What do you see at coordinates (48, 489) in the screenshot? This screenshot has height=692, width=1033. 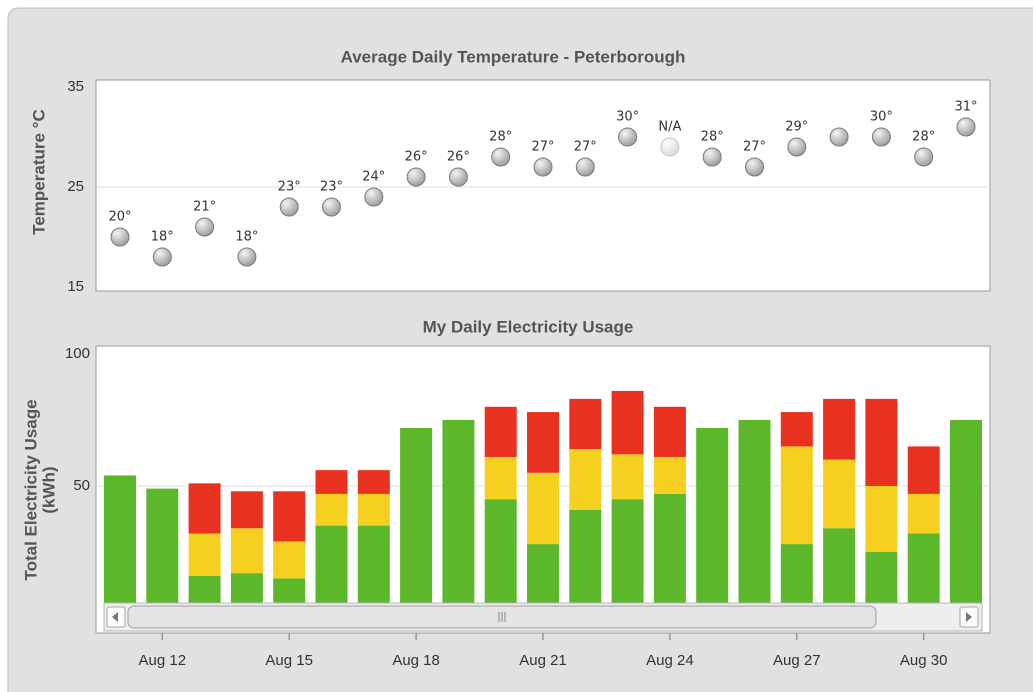 I see `y-axis-label: (kWh)` at bounding box center [48, 489].